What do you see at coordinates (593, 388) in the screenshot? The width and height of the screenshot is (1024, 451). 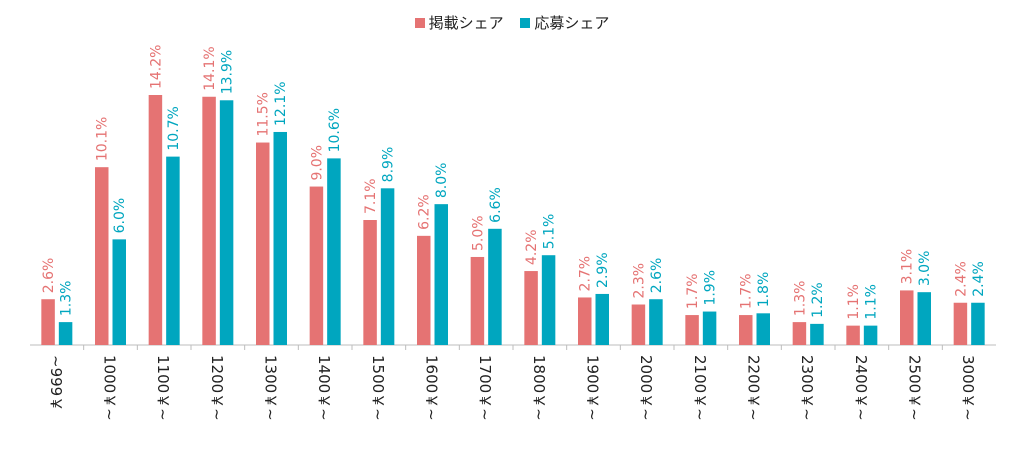 I see `category-tick-label: 1900￥~` at bounding box center [593, 388].